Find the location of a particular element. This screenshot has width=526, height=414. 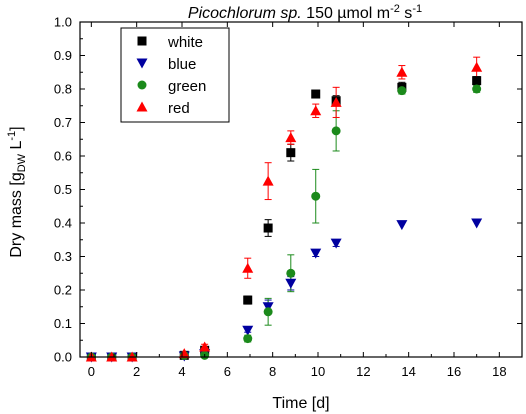

x-tick-label: 6 is located at coordinates (227, 371).